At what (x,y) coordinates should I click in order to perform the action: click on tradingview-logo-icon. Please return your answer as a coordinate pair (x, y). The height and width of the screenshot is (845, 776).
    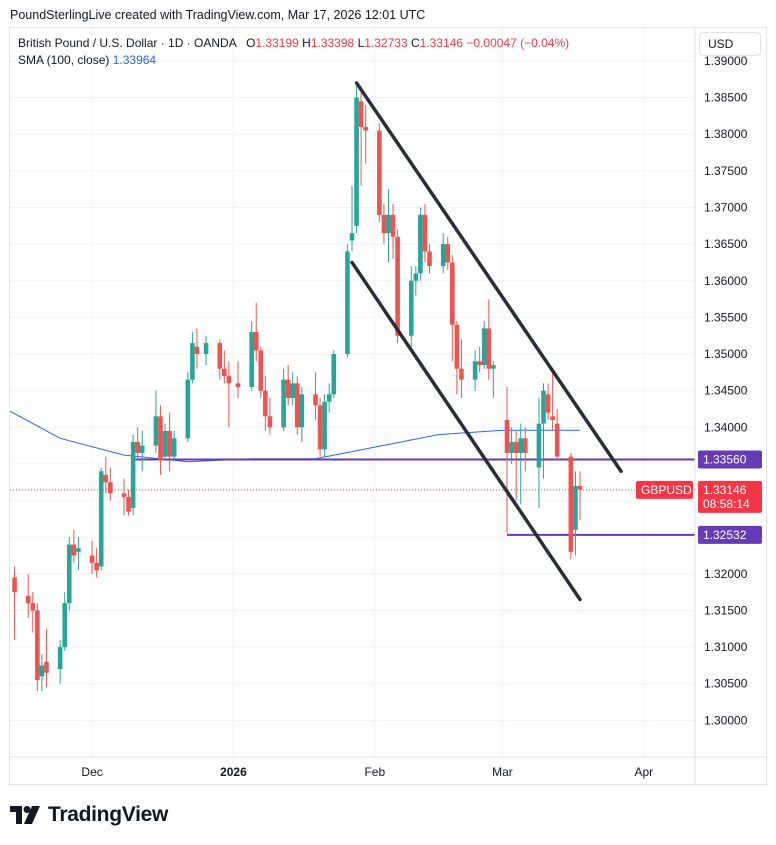
    Looking at the image, I should click on (25, 815).